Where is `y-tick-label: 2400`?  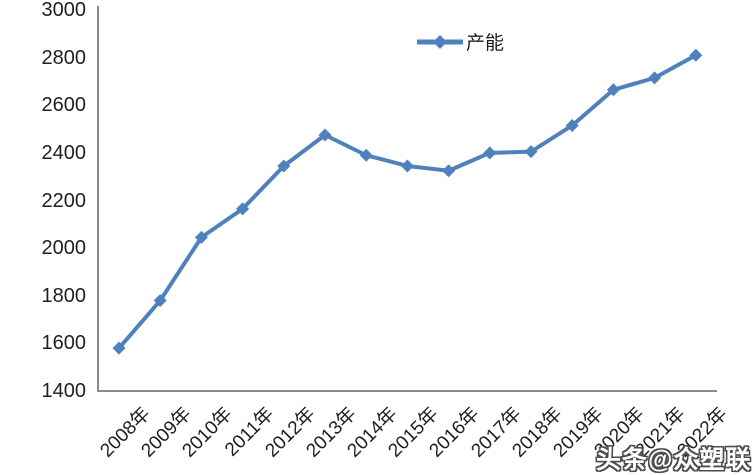
y-tick-label: 2400 is located at coordinates (64, 152).